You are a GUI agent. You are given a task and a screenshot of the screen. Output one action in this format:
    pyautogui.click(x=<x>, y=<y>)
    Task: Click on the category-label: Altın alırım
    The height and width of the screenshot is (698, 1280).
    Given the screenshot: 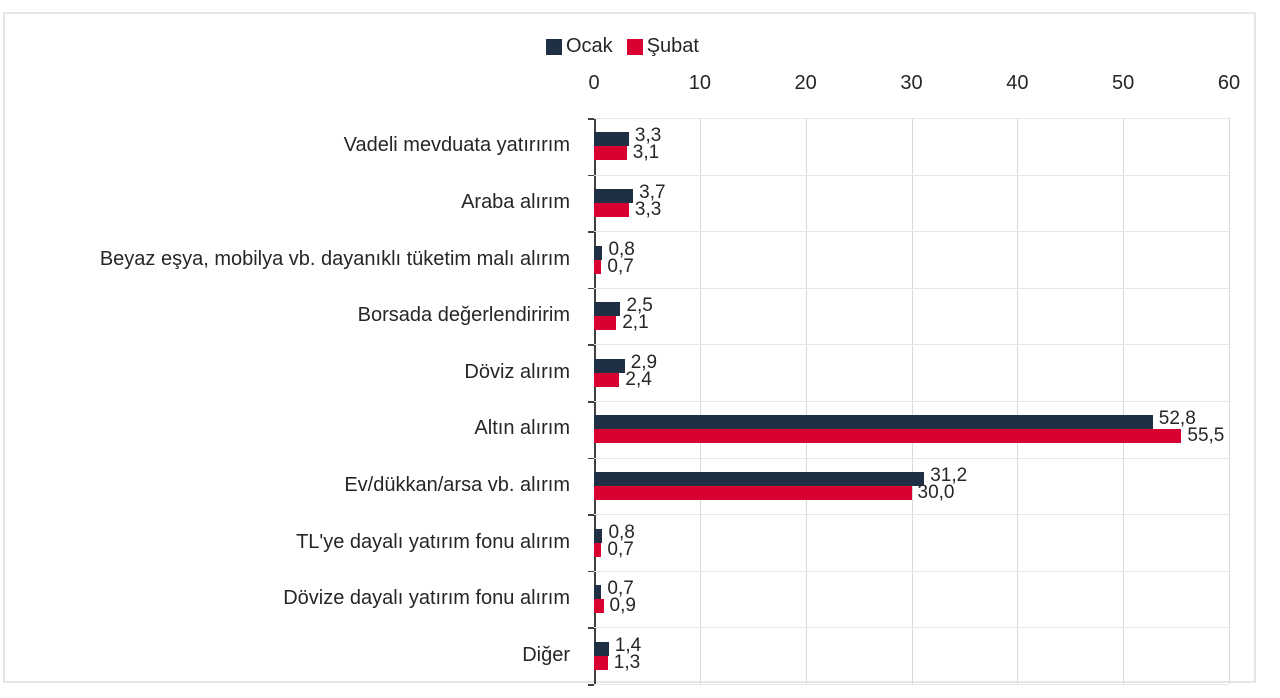 What is the action you would take?
    pyautogui.click(x=522, y=428)
    